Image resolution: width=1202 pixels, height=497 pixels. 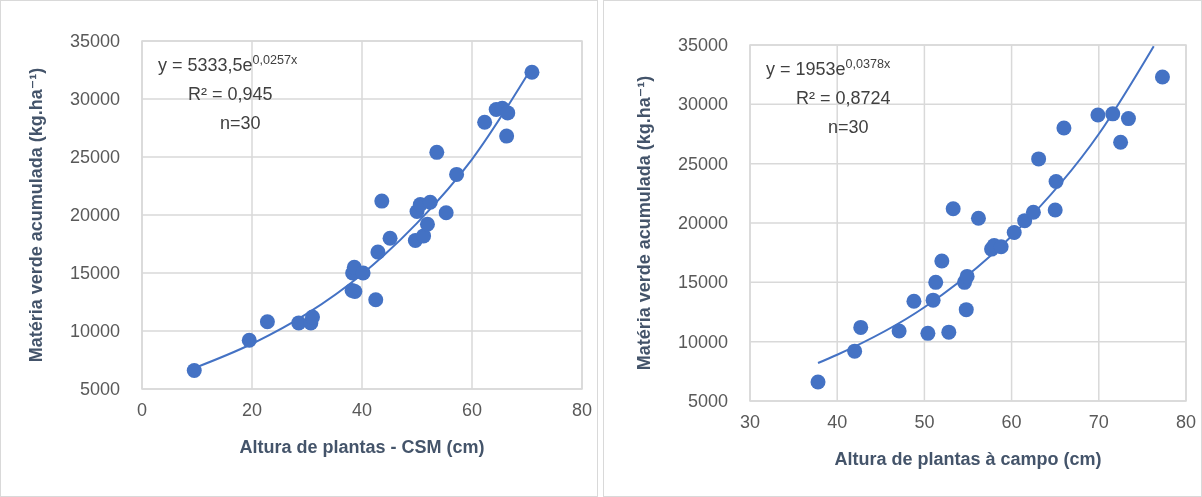 What do you see at coordinates (843, 98) in the screenshot?
I see `annotation: R² = 0,8724` at bounding box center [843, 98].